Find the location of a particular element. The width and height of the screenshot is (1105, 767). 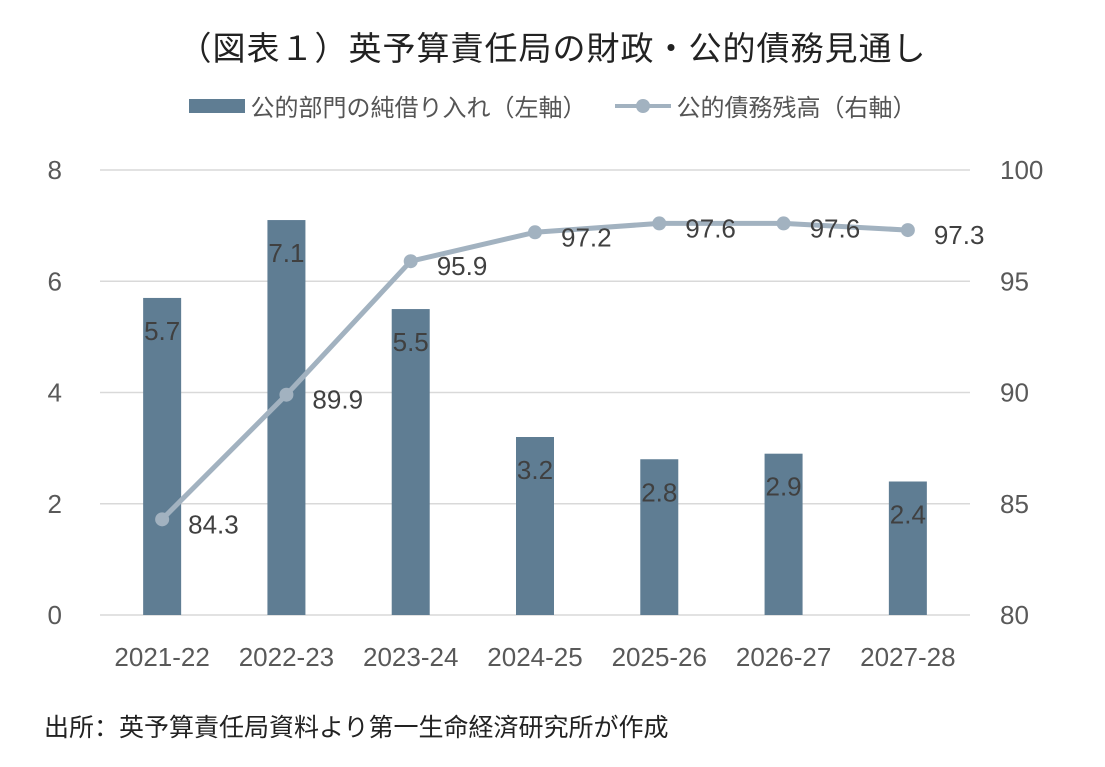

y-left-tick-label: 2 is located at coordinates (55, 504).